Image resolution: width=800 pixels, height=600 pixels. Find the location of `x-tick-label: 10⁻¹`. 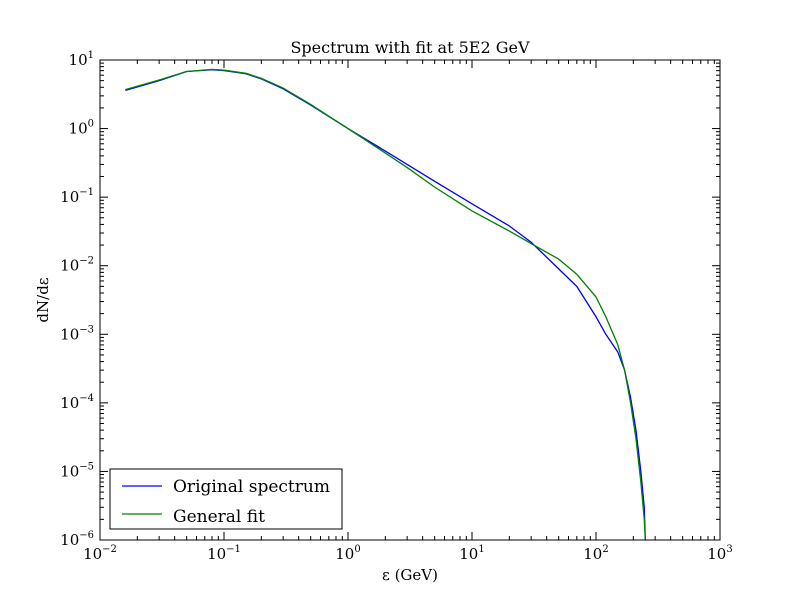

x-tick-label: 10⁻¹ is located at coordinates (224, 553).